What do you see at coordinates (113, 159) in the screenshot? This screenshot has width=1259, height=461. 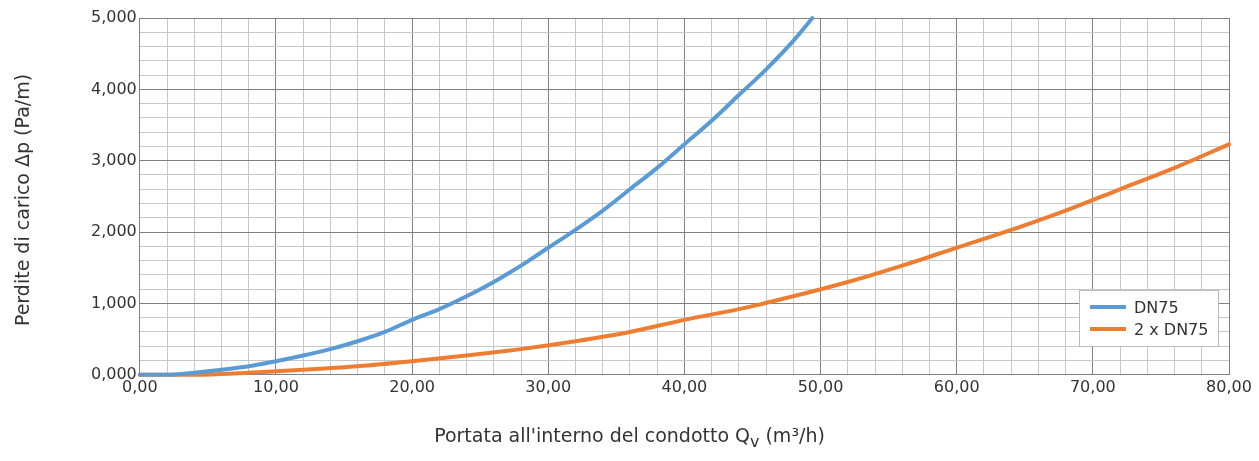 I see `y-tick-label: 3,000` at bounding box center [113, 159].